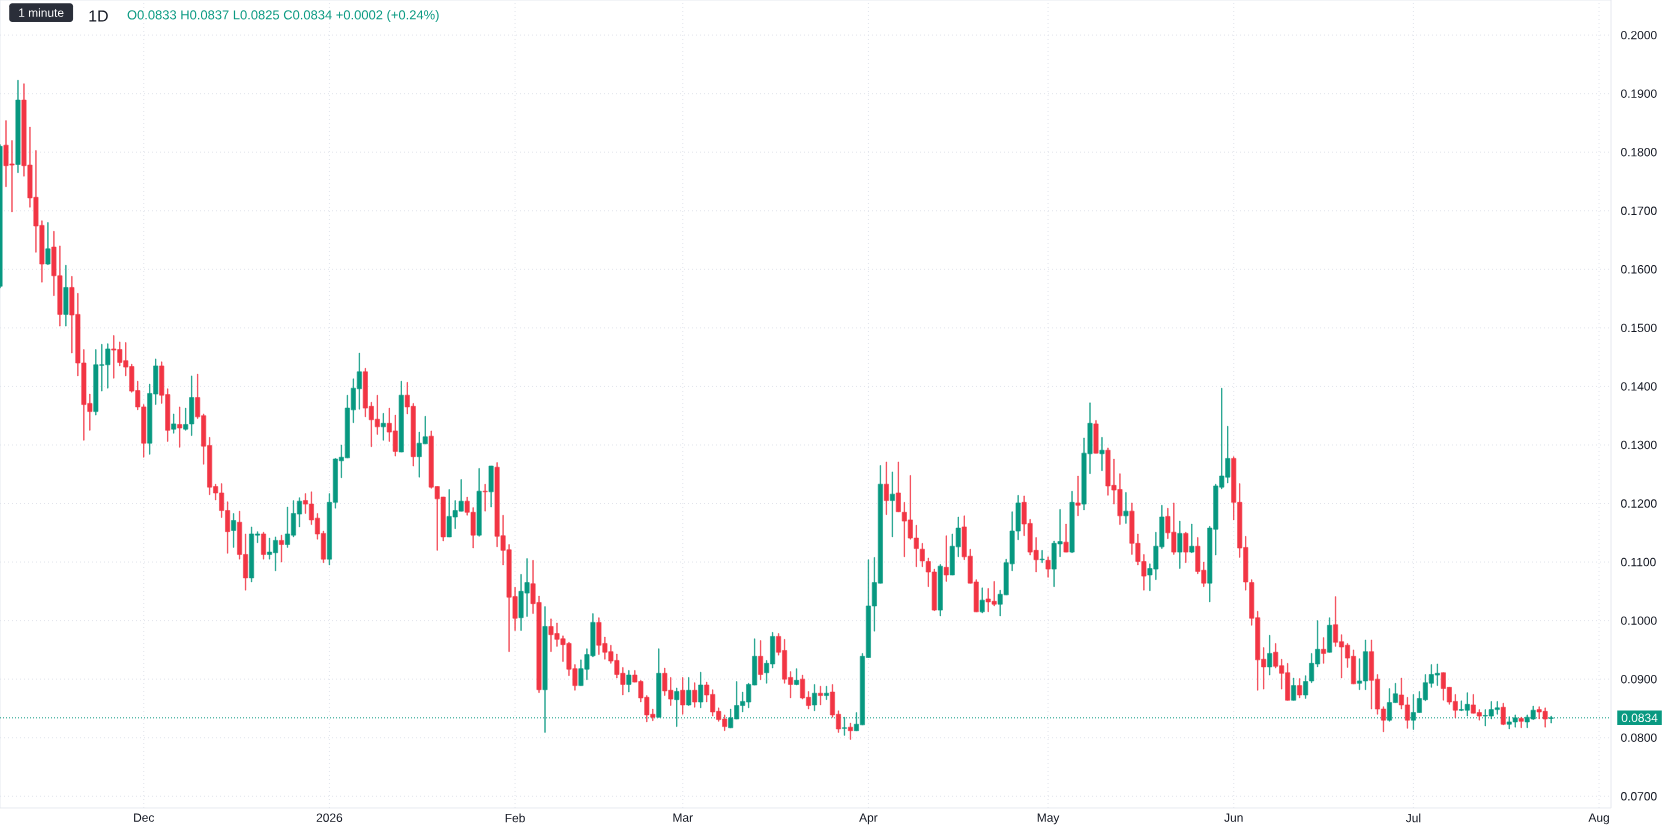  What do you see at coordinates (1639, 718) in the screenshot?
I see `ref-line-label: 0.0834` at bounding box center [1639, 718].